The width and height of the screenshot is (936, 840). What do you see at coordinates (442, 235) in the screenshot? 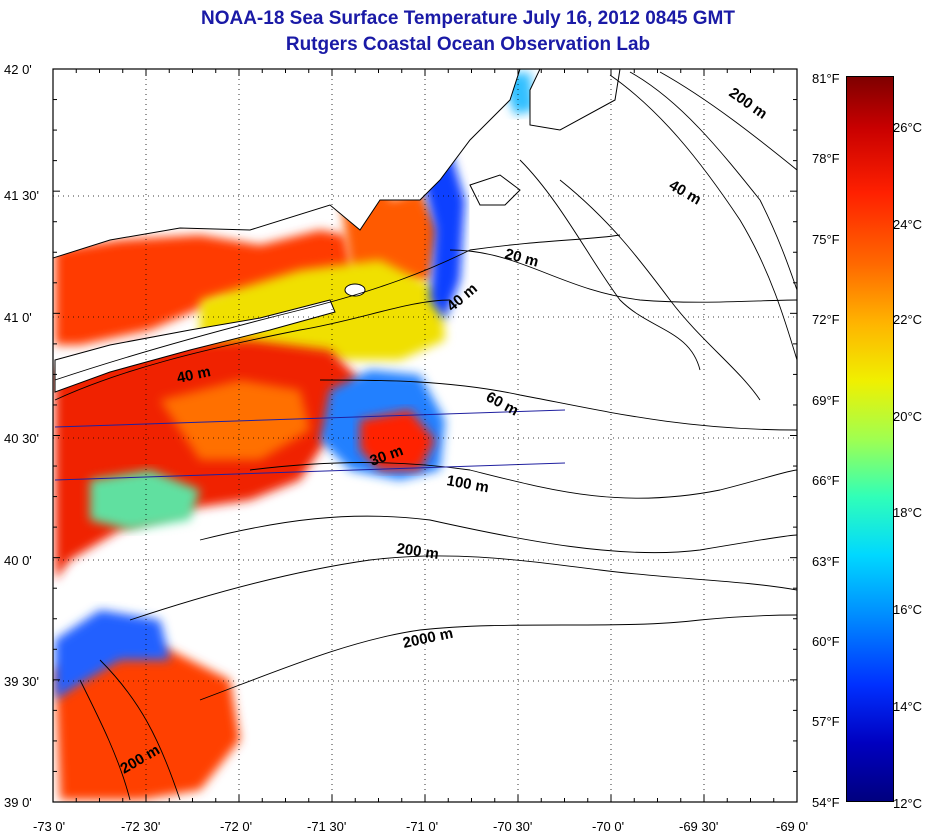
I see `sst-patch-cold2` at bounding box center [442, 235].